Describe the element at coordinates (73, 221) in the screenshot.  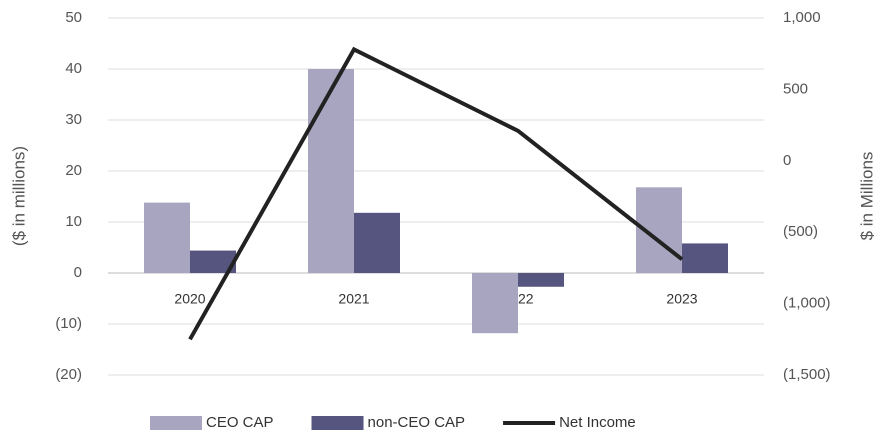
I see `y-tick-label: 10` at that location.